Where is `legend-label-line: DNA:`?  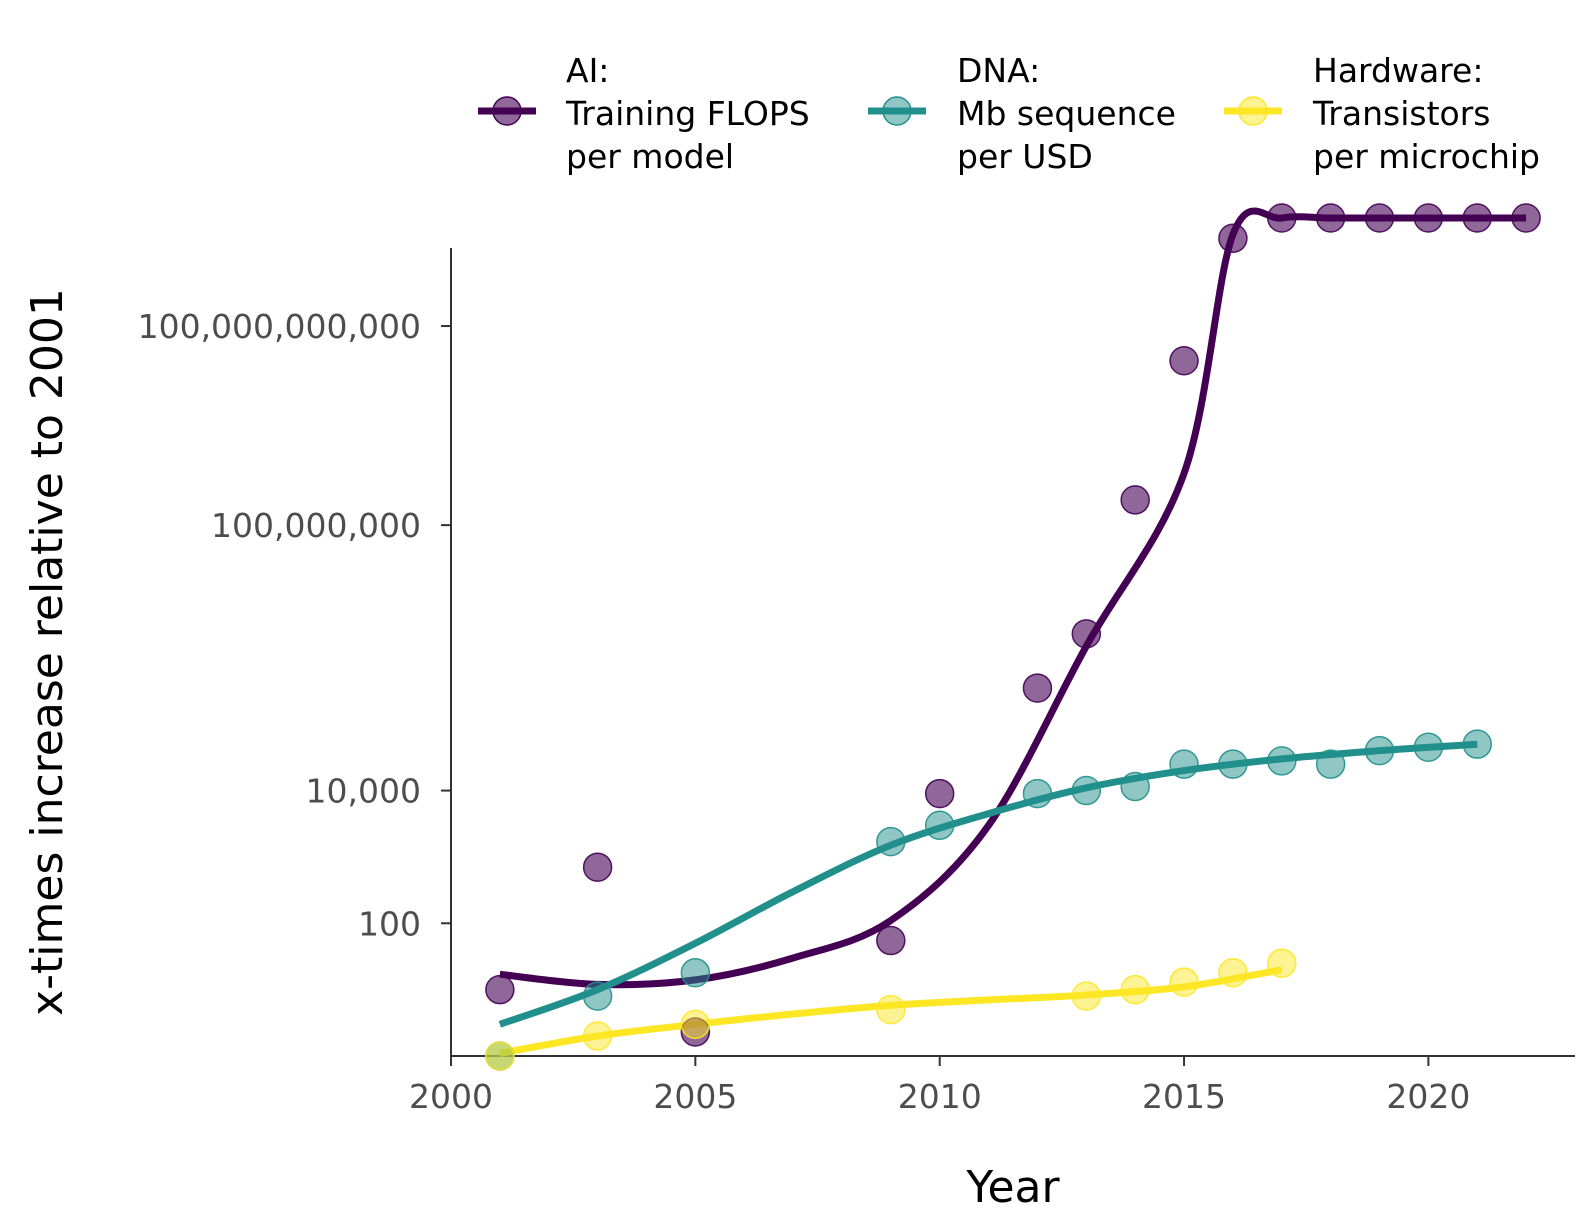 legend-label-line: DNA: is located at coordinates (998, 70).